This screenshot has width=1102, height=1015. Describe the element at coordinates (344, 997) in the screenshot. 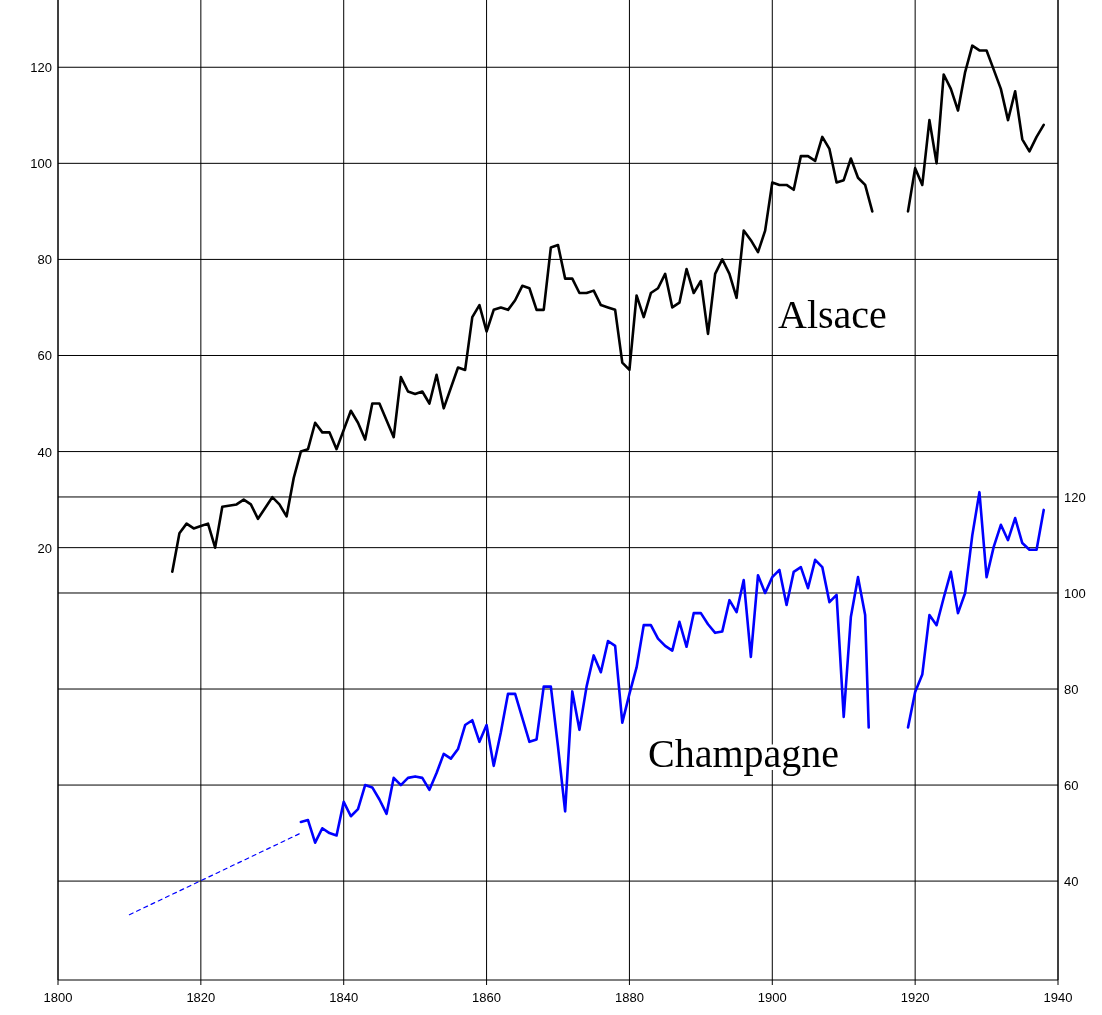

I see `x-tick-label: 1840` at that location.